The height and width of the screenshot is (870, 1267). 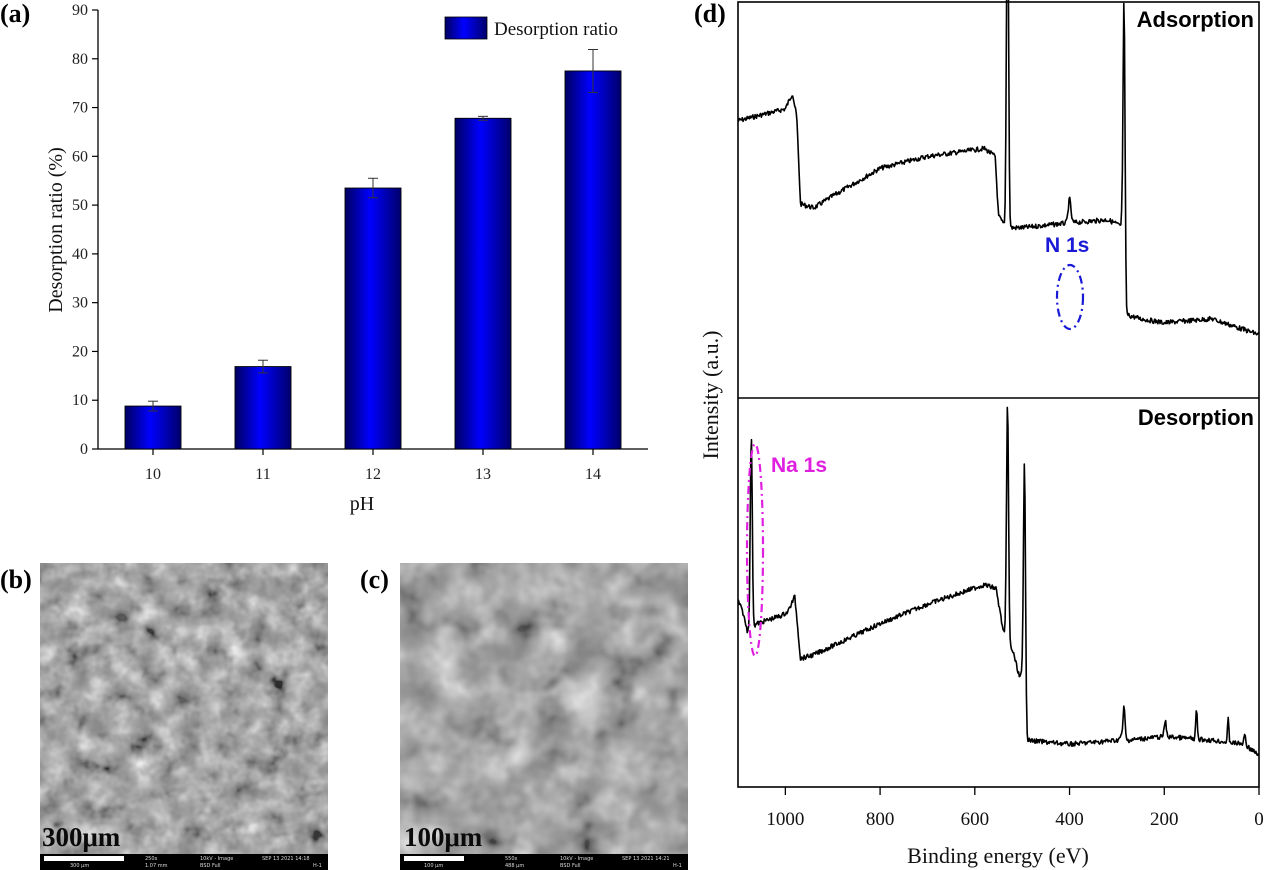 I want to click on xps-x-tick-label: 1000, so click(x=785, y=819).